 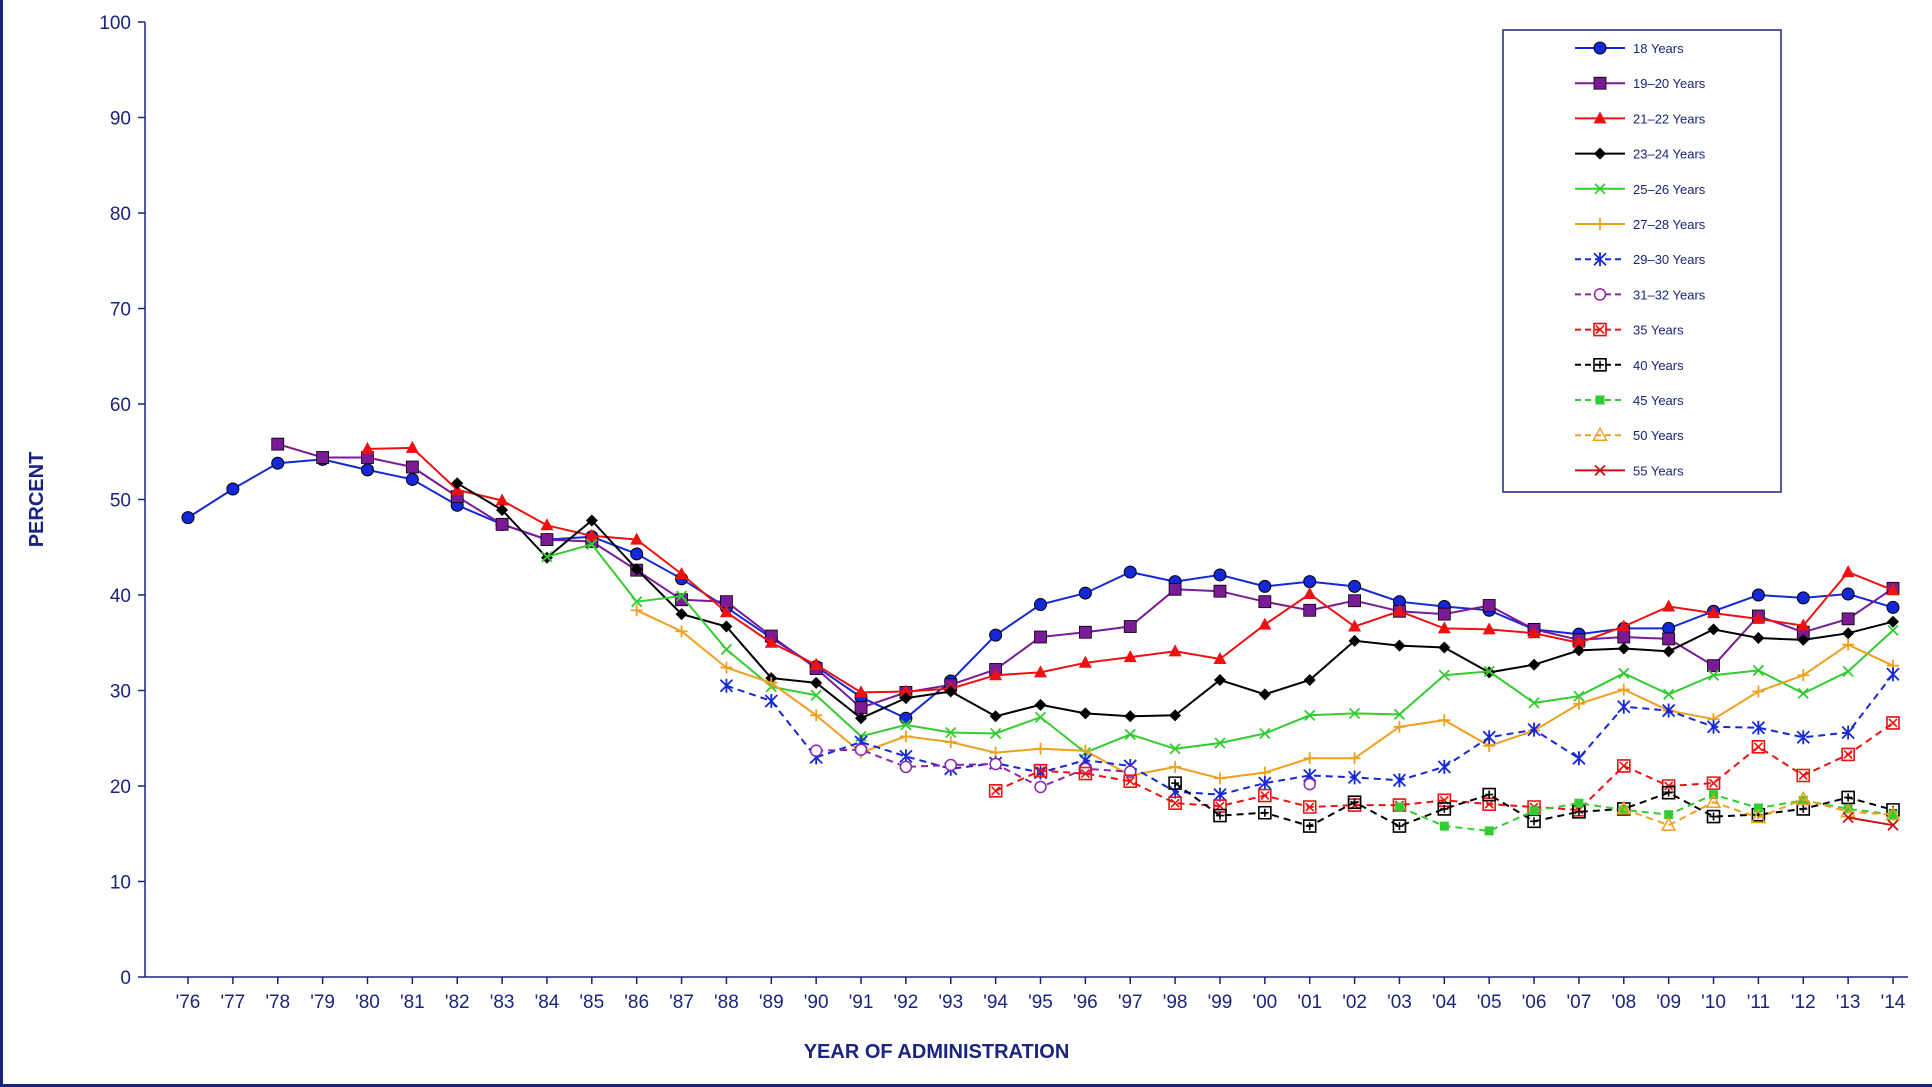 What do you see at coordinates (120, 119) in the screenshot?
I see `y-tick-label: 90` at bounding box center [120, 119].